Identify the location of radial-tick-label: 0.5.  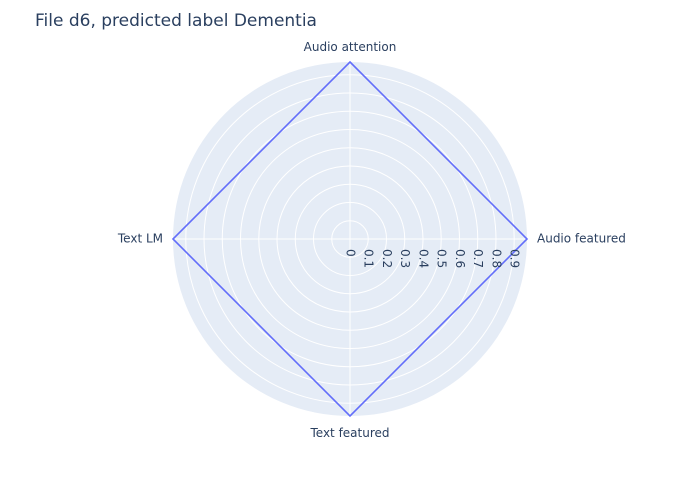
(442, 258).